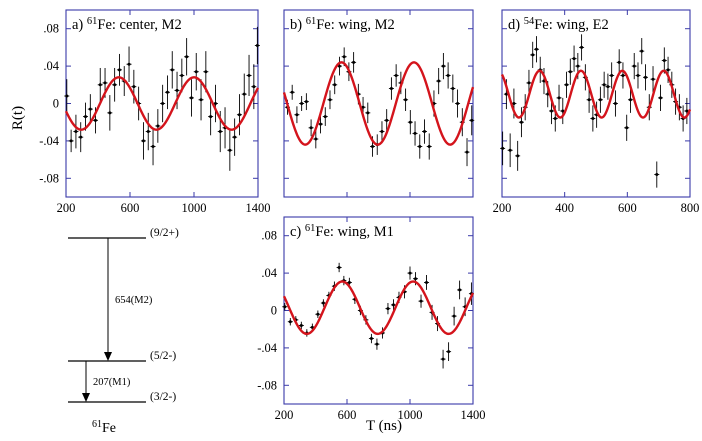  Describe the element at coordinates (502, 208) in the screenshot. I see `x-tick-label: 200` at that location.